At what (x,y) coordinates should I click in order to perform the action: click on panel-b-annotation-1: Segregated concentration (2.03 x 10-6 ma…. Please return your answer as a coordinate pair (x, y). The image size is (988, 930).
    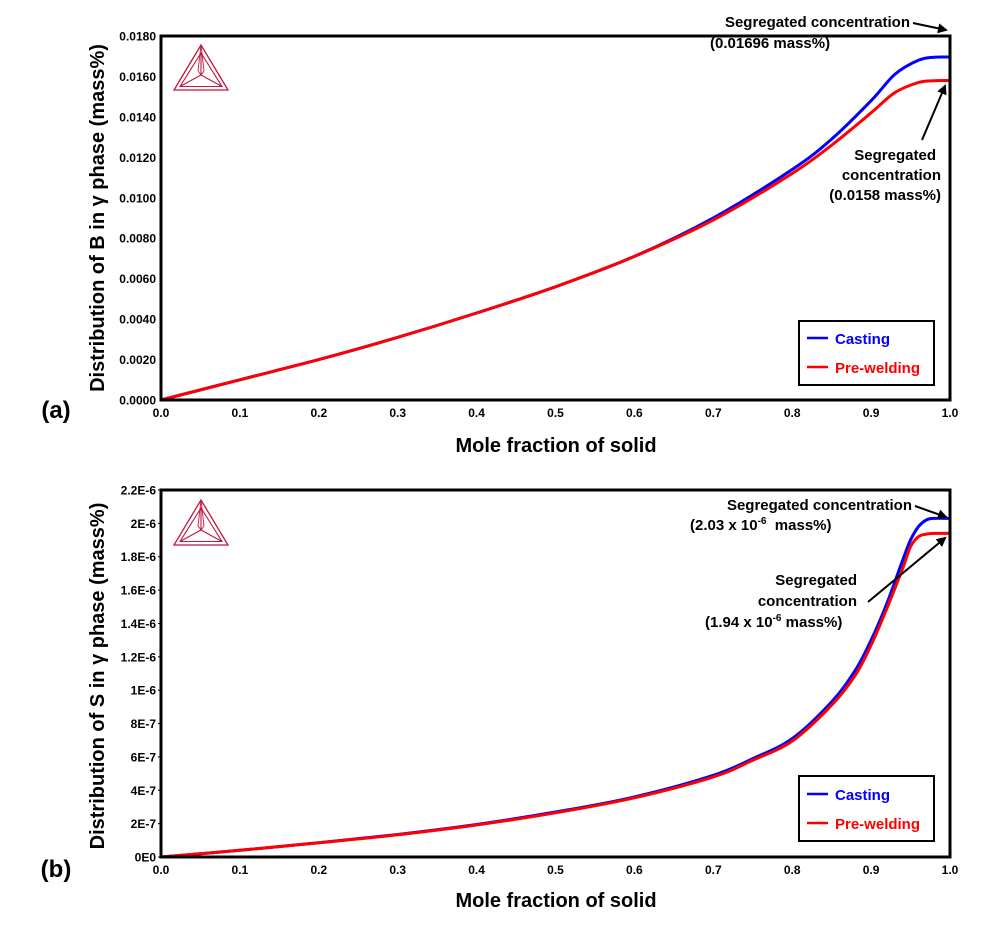
    Looking at the image, I should click on (819, 515).